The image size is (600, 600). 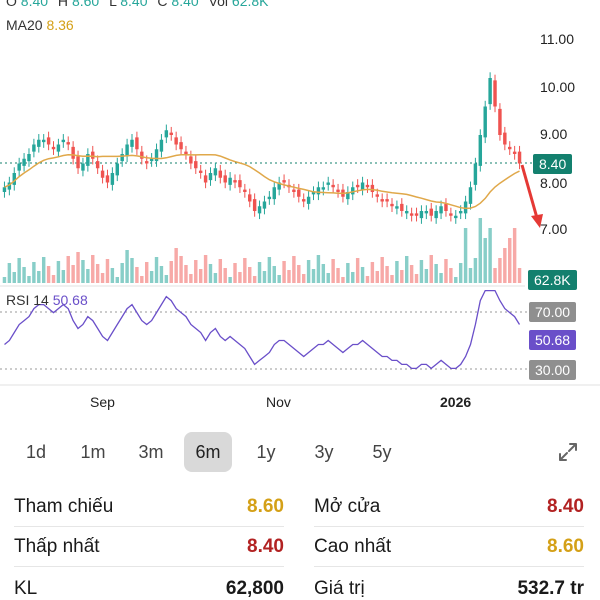 I want to click on ohlc-readout: O 8.40 H 8.60 L 8.40 C 8.40 Vol 62.8K, so click(x=140, y=4).